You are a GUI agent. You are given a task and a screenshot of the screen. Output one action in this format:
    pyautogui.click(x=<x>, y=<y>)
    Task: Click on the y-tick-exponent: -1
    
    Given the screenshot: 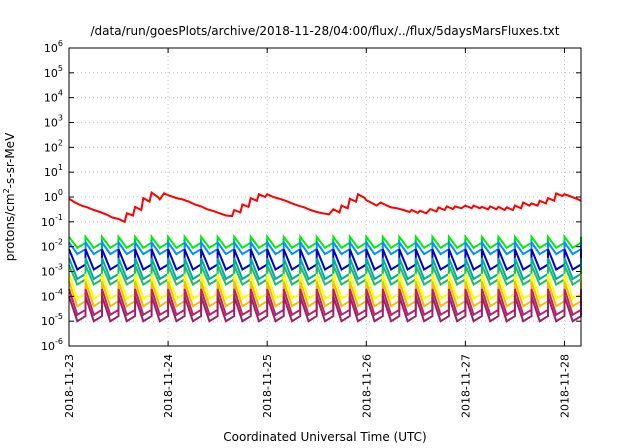 What is the action you would take?
    pyautogui.click(x=59, y=217)
    